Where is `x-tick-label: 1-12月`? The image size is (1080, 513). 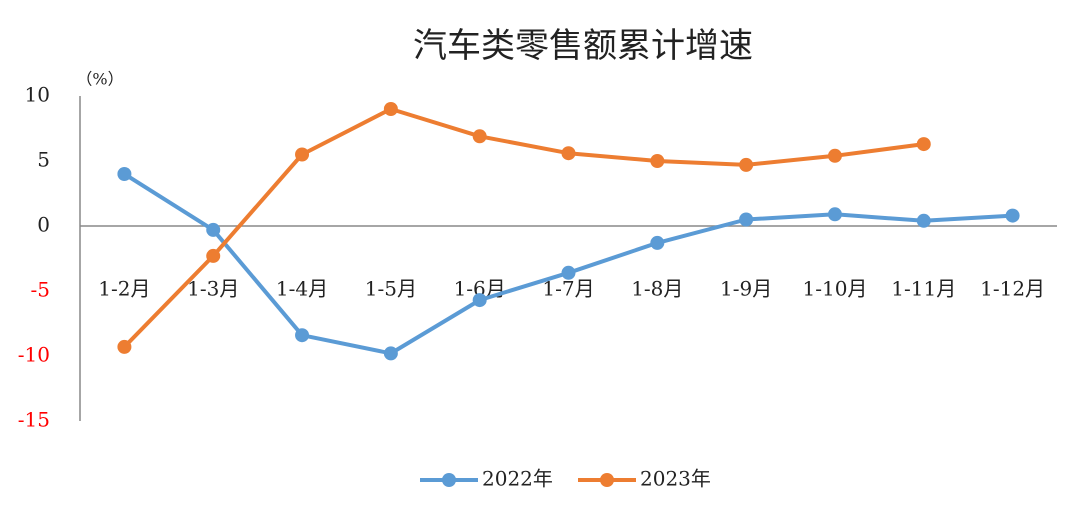 x-tick-label: 1-12月 is located at coordinates (1012, 289).